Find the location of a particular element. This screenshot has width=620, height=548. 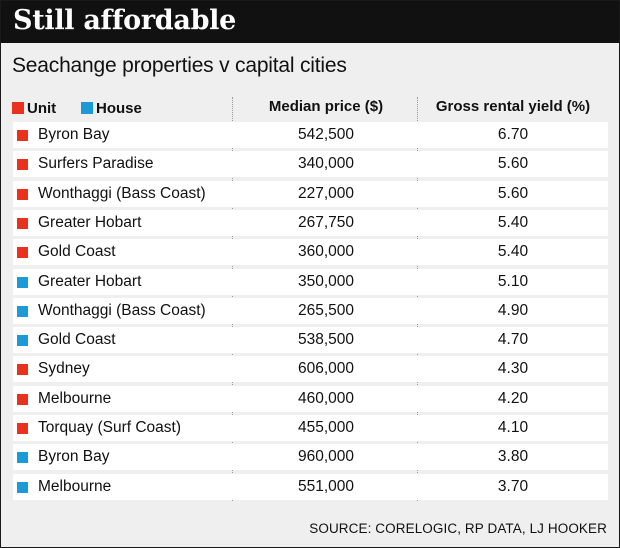

chart-title: Still affordable is located at coordinates (124, 20).